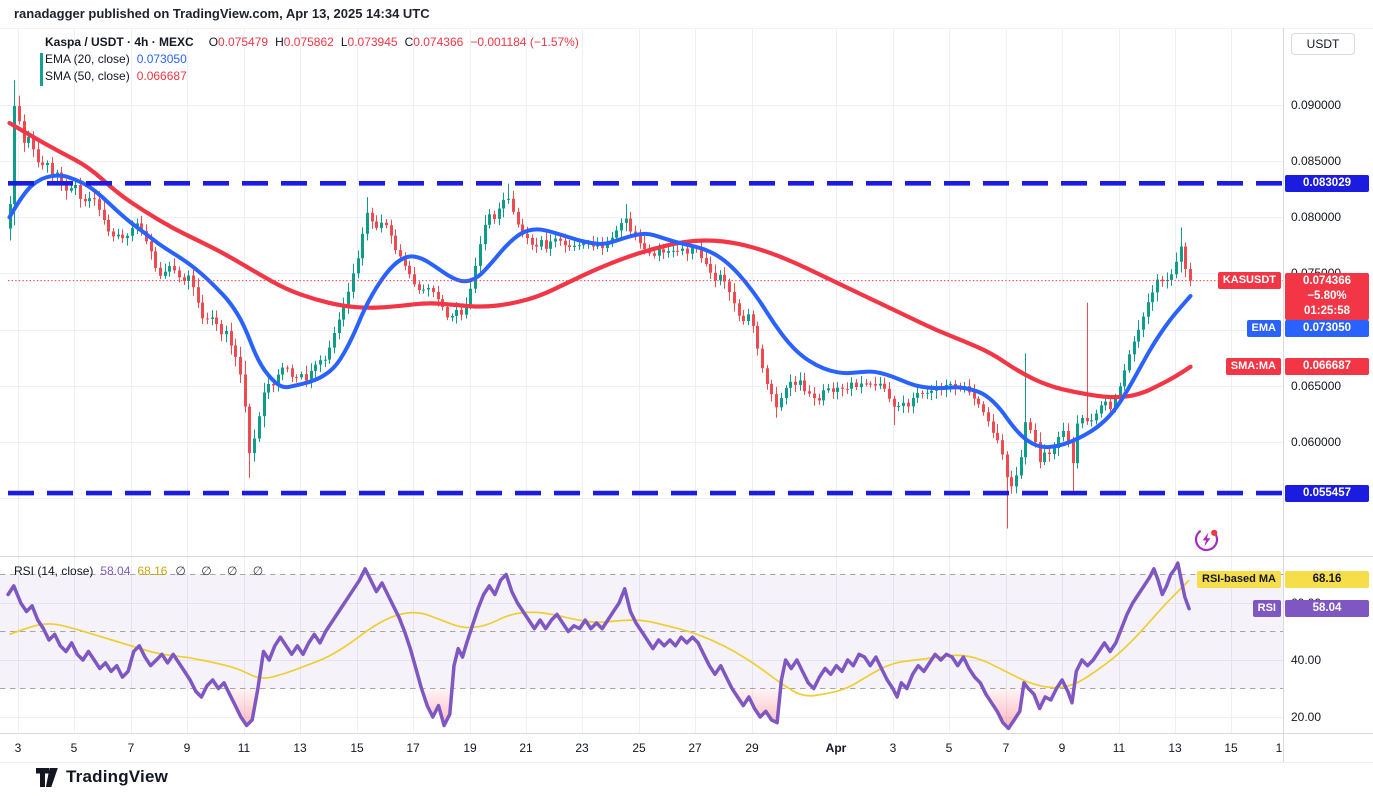  I want to click on open-key: O, so click(213, 42).